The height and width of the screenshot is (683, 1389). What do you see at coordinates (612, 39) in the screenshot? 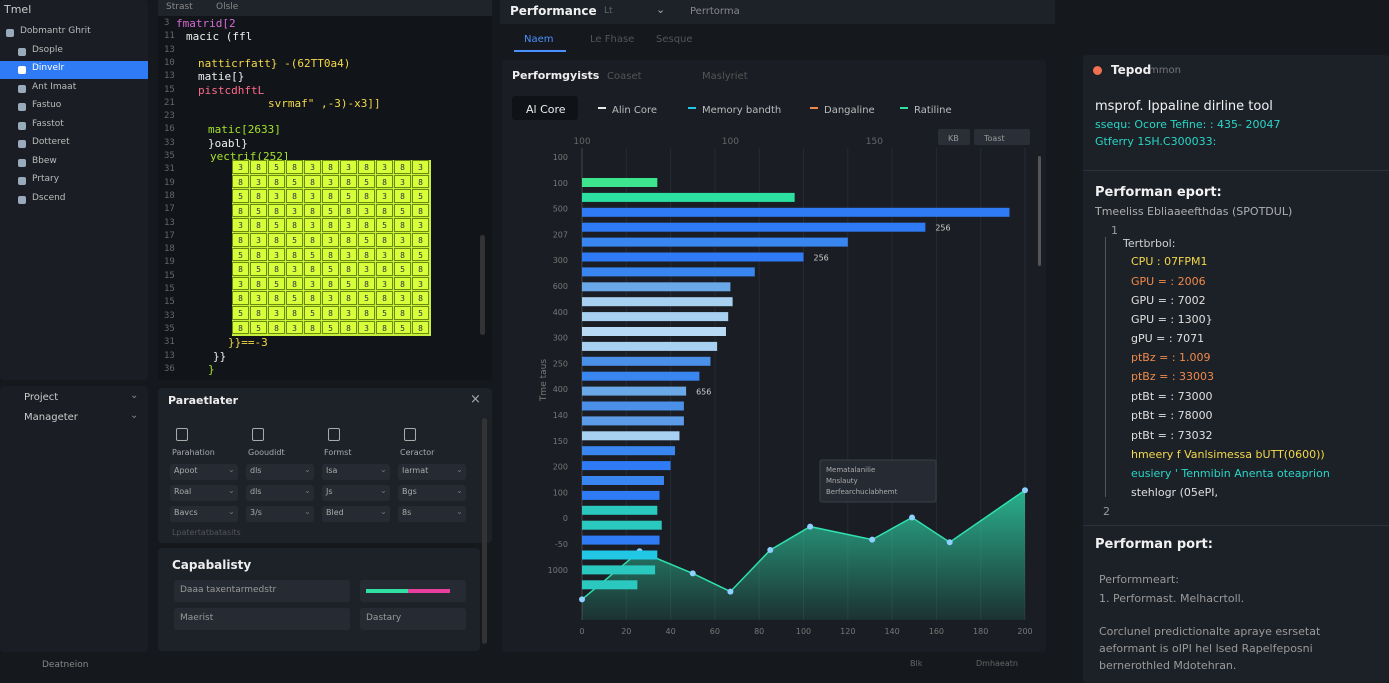
I see `tab: Le Fhase` at bounding box center [612, 39].